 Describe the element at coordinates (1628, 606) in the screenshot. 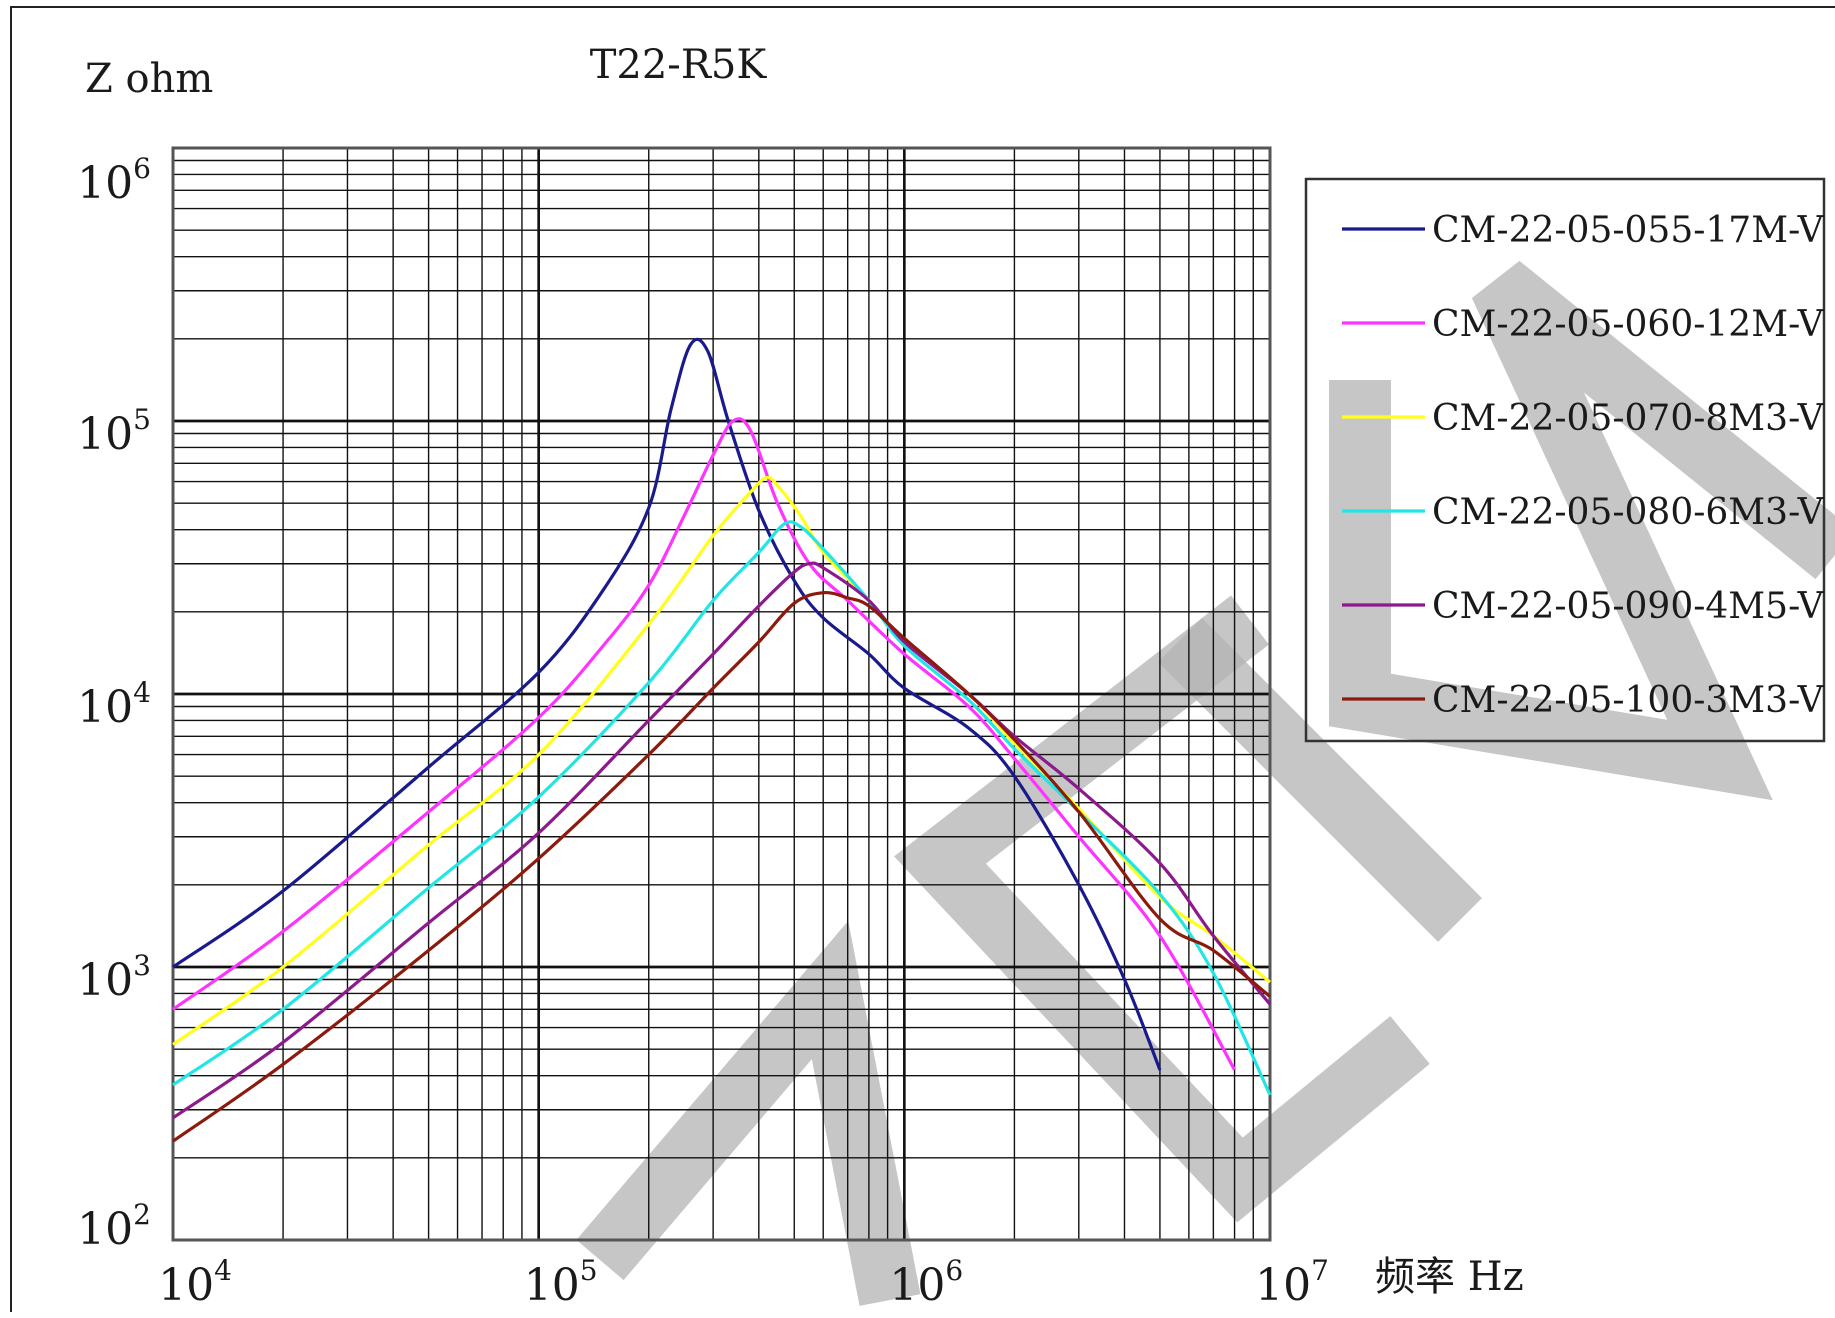

I see `legend-label: CM-22-05-090-4M5-V` at that location.